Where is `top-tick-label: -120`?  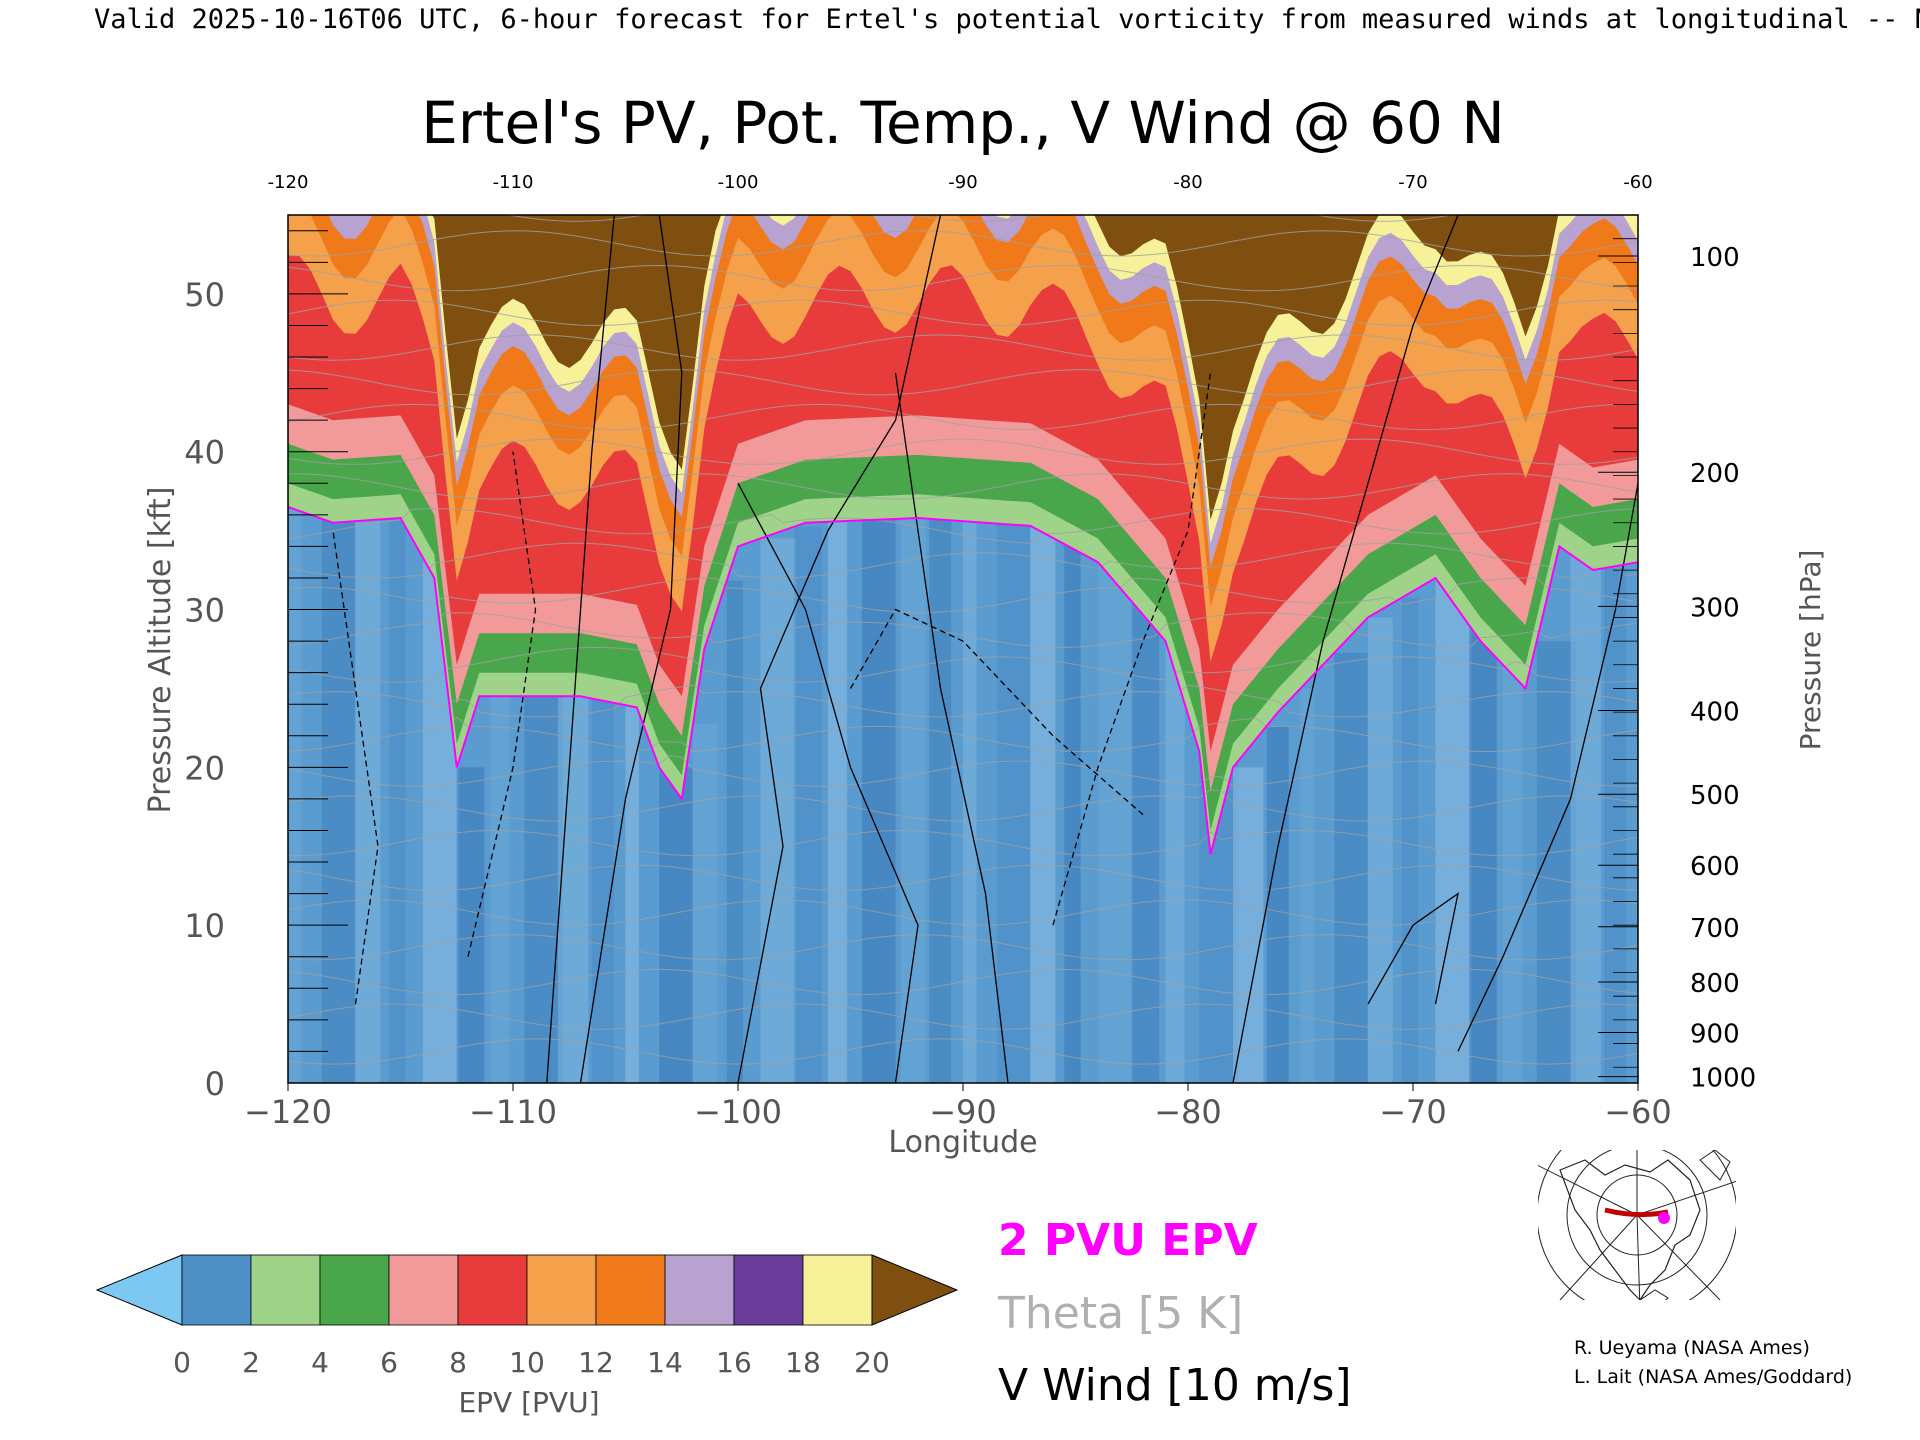
top-tick-label: -120 is located at coordinates (288, 182).